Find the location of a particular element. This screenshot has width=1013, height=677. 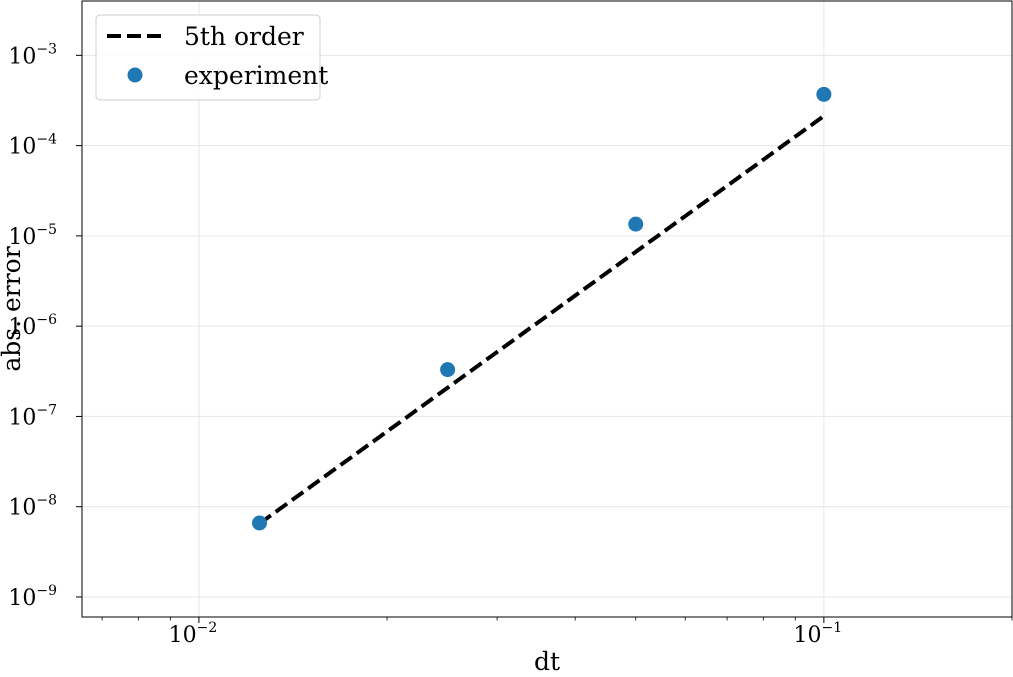

legend: 5th order experiment is located at coordinates (211, 57).